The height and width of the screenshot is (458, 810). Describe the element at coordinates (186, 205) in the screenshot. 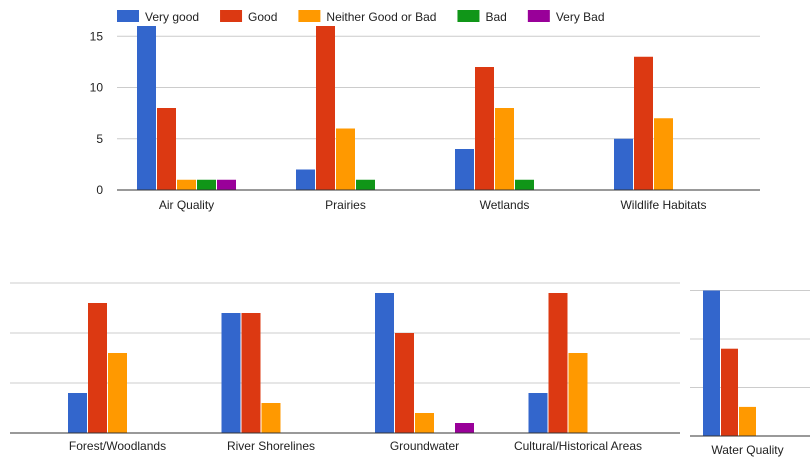

I see `x-tick-label-0-0: Air Quality` at that location.